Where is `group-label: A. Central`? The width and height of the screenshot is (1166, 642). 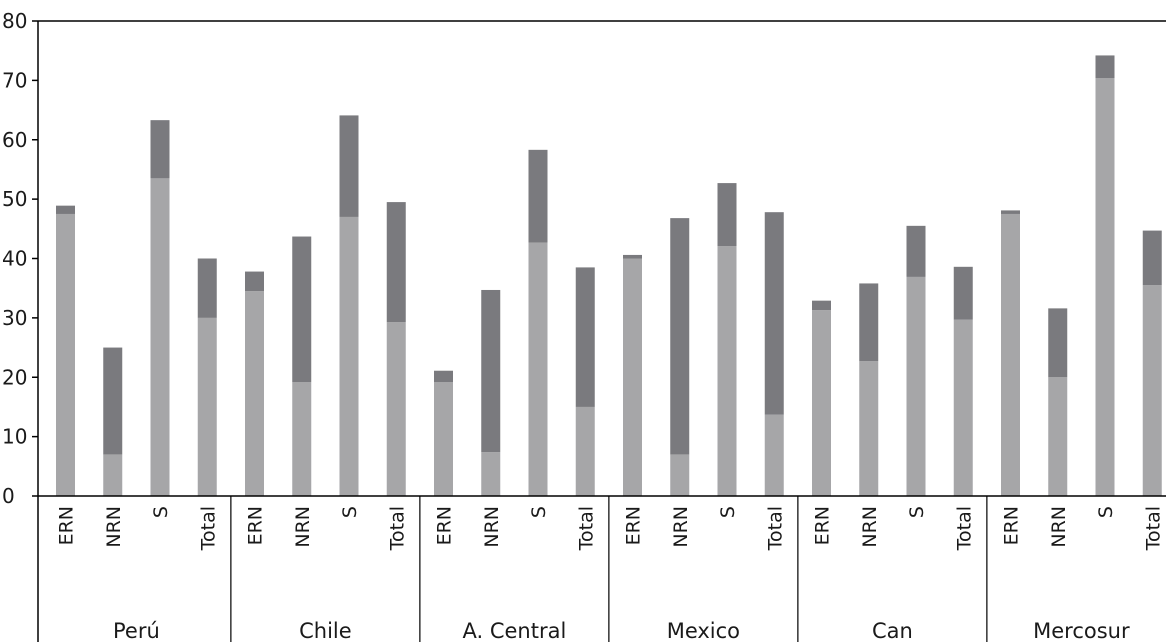
group-label: A. Central is located at coordinates (514, 630).